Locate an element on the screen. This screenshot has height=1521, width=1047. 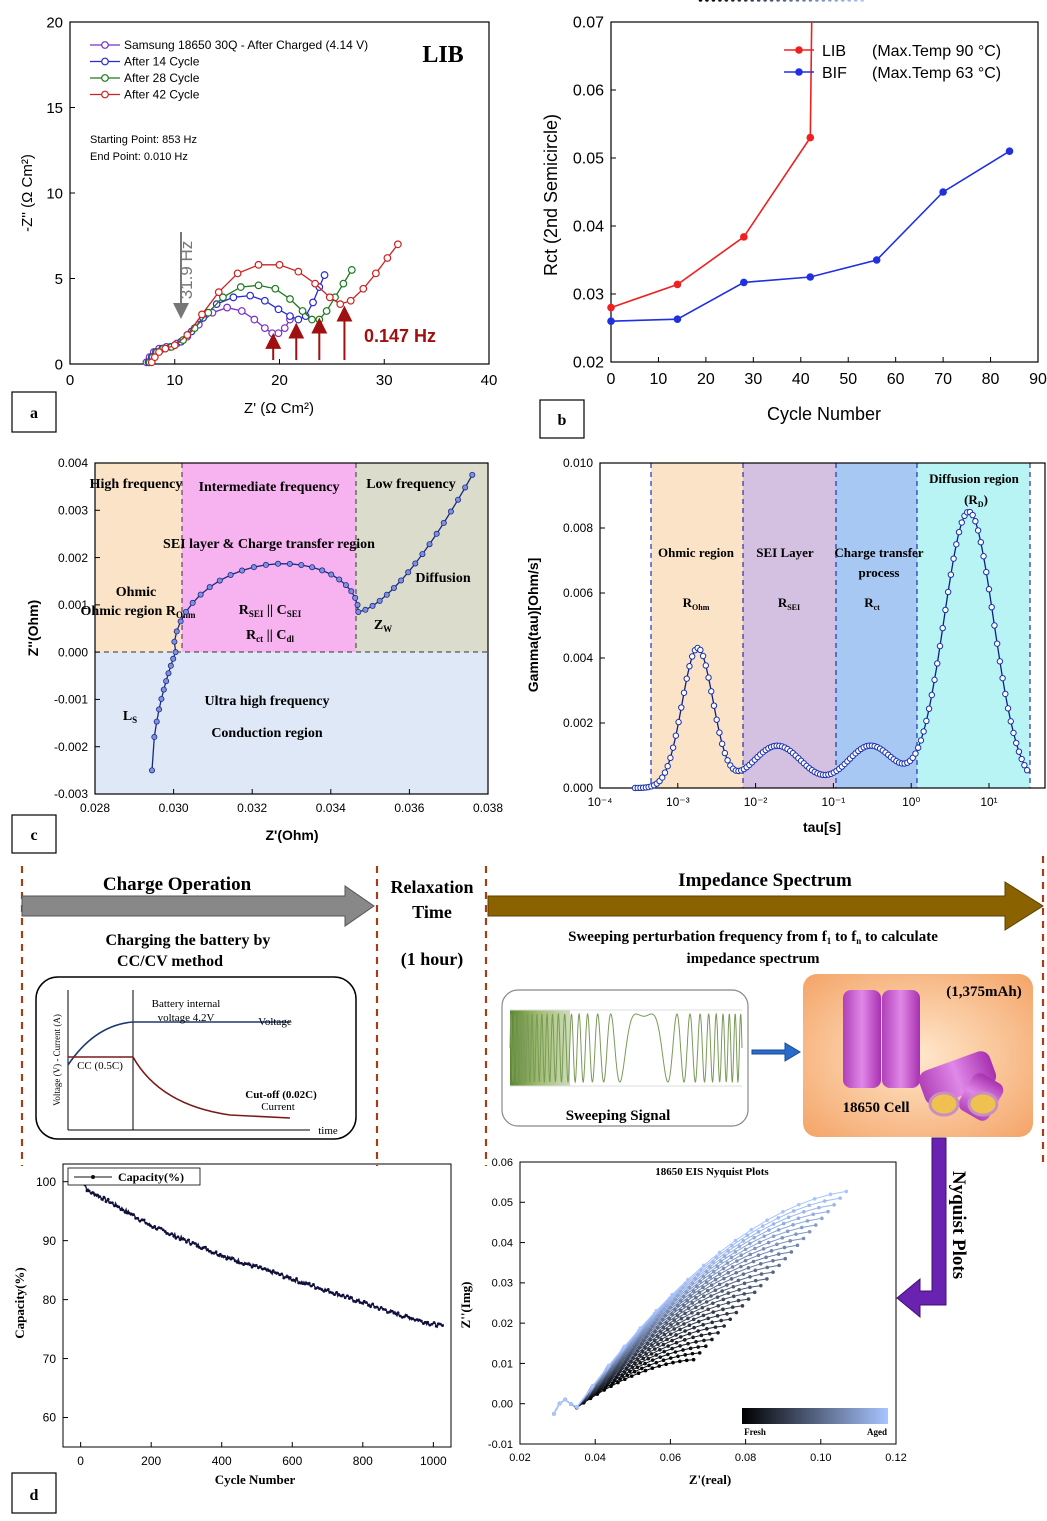
y-tick-label: 0.008 is located at coordinates (578, 528).